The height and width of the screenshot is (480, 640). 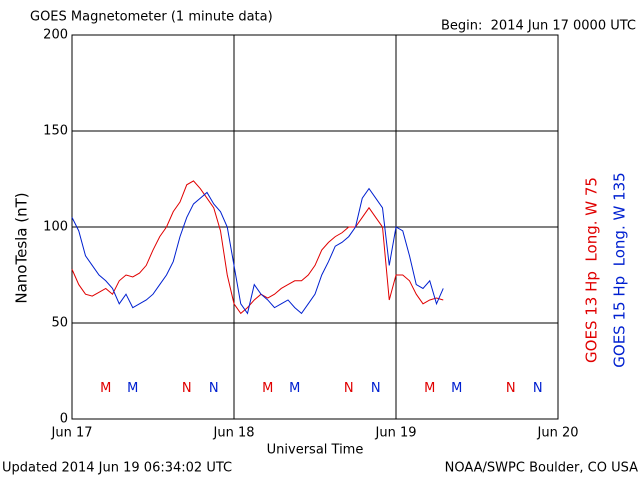 I want to click on x-tick-label: Jun 18, so click(x=234, y=433).